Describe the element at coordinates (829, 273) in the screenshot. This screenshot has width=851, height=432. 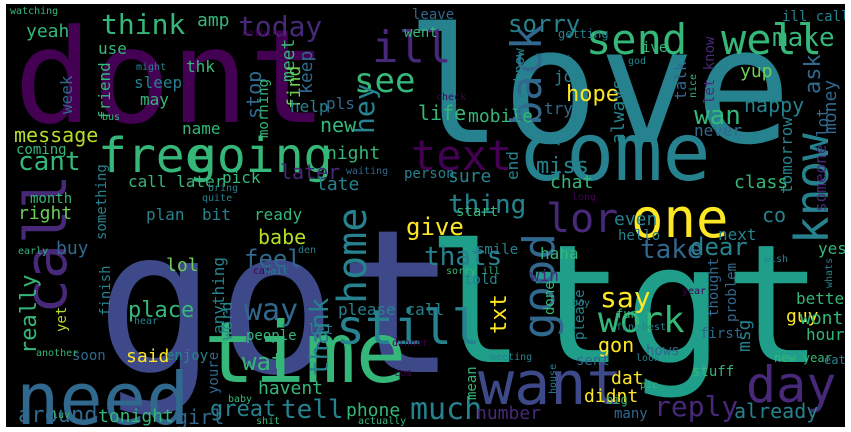
I see `word-whats: whats` at that location.